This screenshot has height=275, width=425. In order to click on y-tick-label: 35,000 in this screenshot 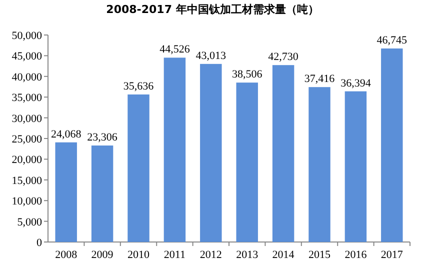, I will do `click(27, 98)`.